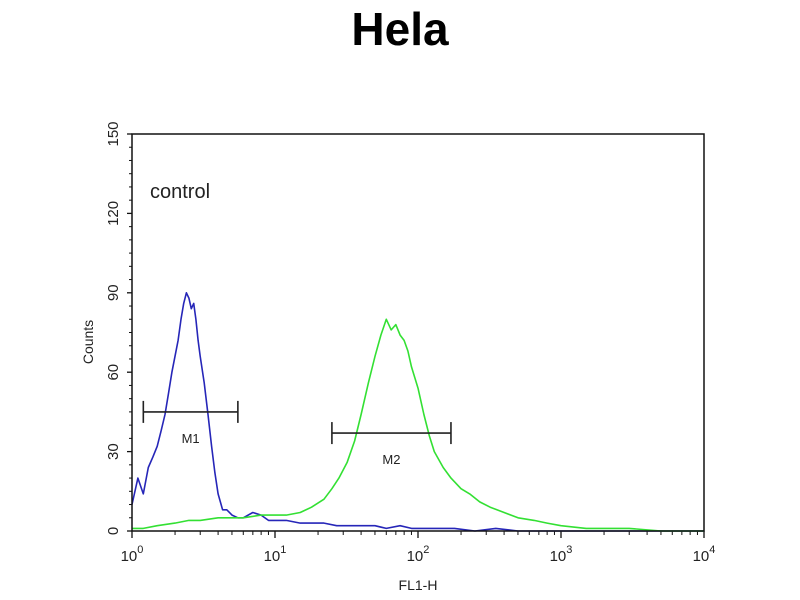 The height and width of the screenshot is (600, 800). What do you see at coordinates (297, 433) in the screenshot?
I see `gates-layer: M1 M2` at bounding box center [297, 433].